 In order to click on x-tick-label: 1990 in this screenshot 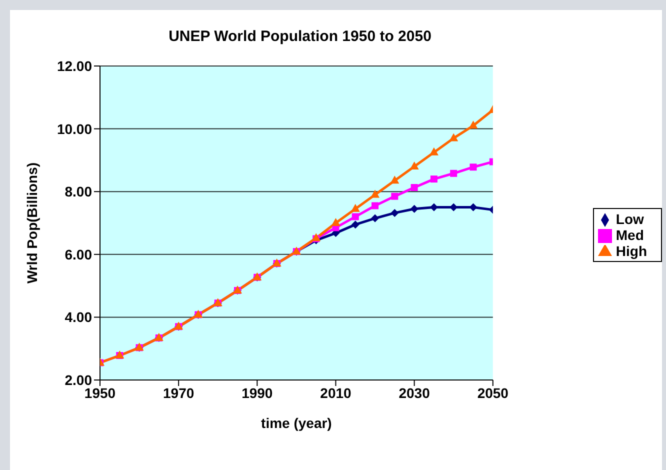, I will do `click(257, 392)`.